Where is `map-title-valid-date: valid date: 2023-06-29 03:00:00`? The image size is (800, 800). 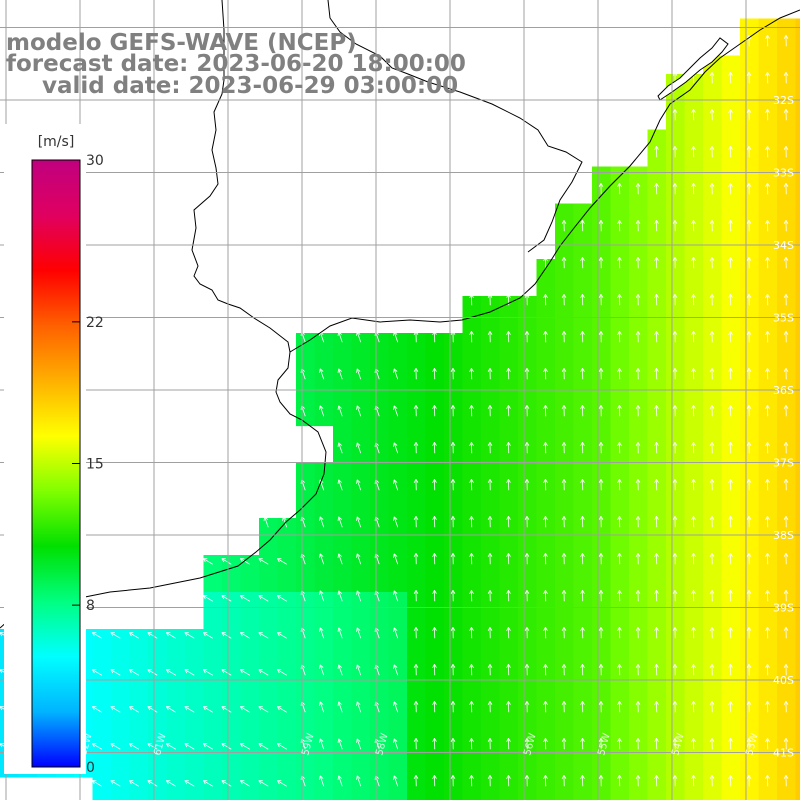 map-title-valid-date: valid date: 2023-06-29 03:00:00 is located at coordinates (250, 86).